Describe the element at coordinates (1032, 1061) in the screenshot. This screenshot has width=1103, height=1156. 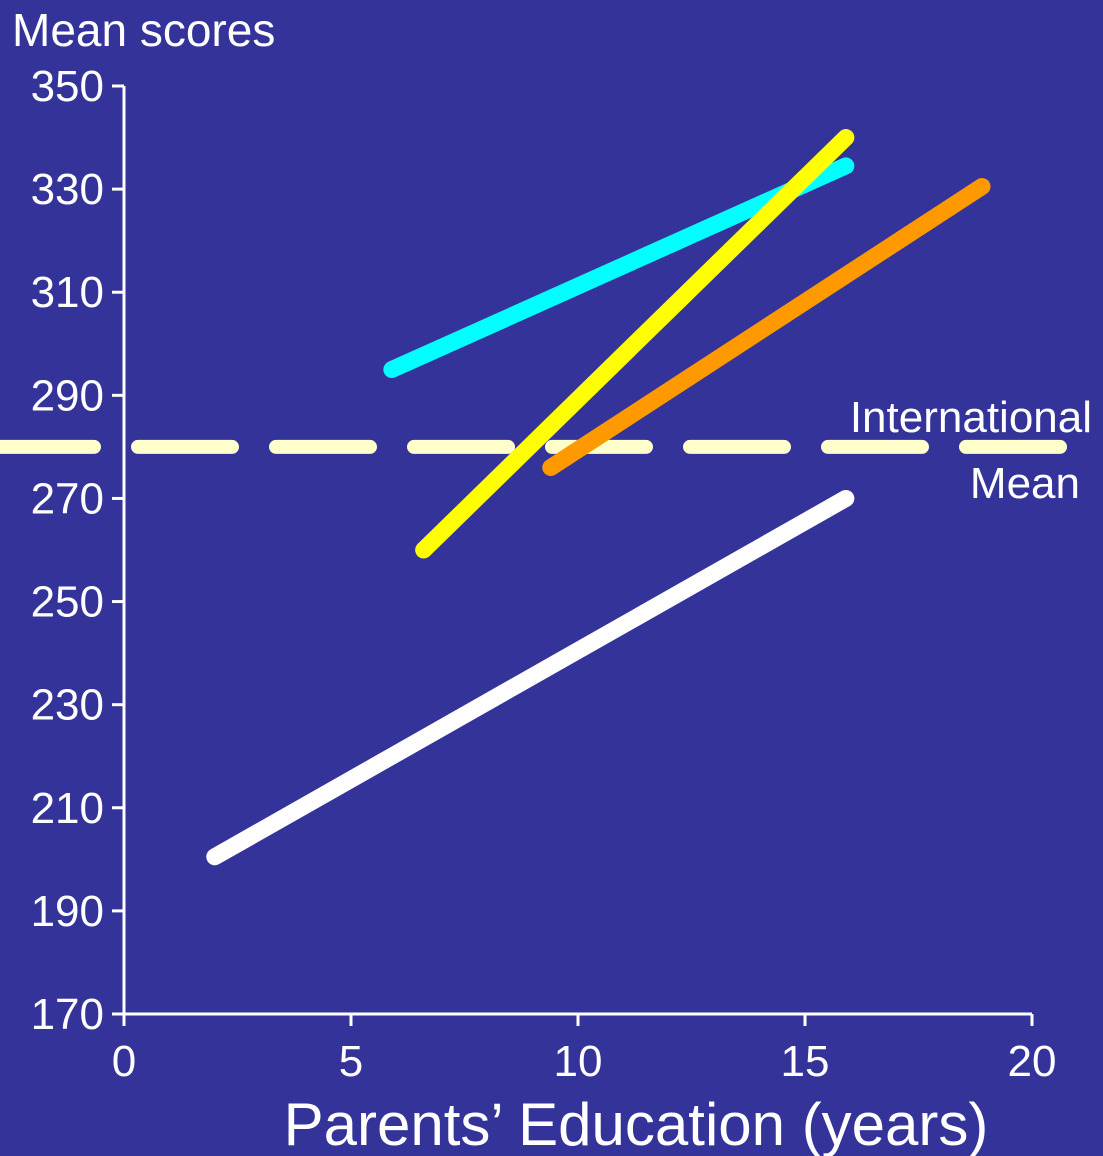
I see `x-tick-label: 20` at that location.